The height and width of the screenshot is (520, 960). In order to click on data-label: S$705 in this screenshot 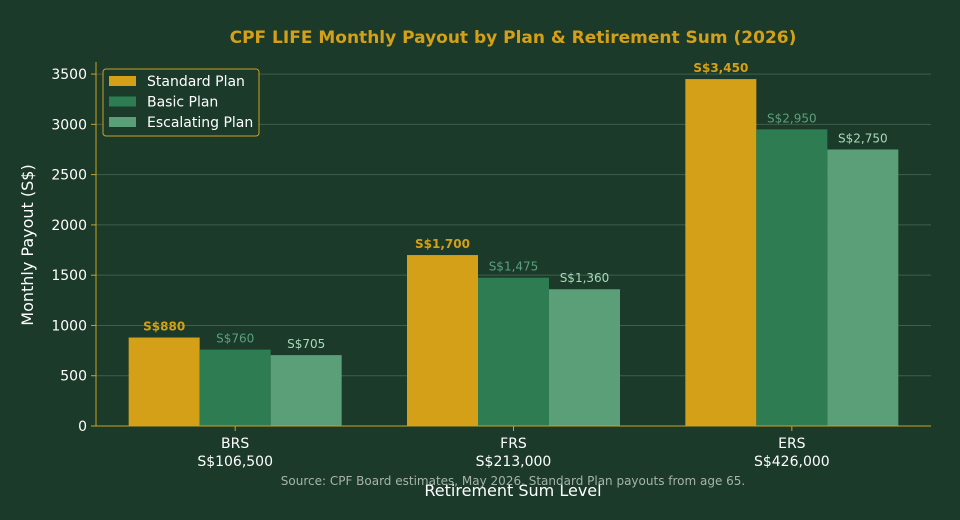, I will do `click(306, 344)`.